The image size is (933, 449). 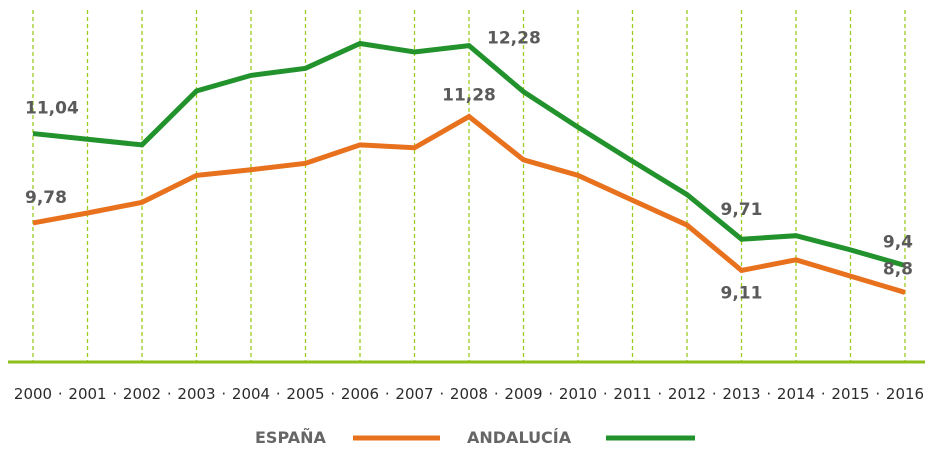 What do you see at coordinates (52, 109) in the screenshot?
I see `data-label-2000-andalucia: 11,04` at bounding box center [52, 109].